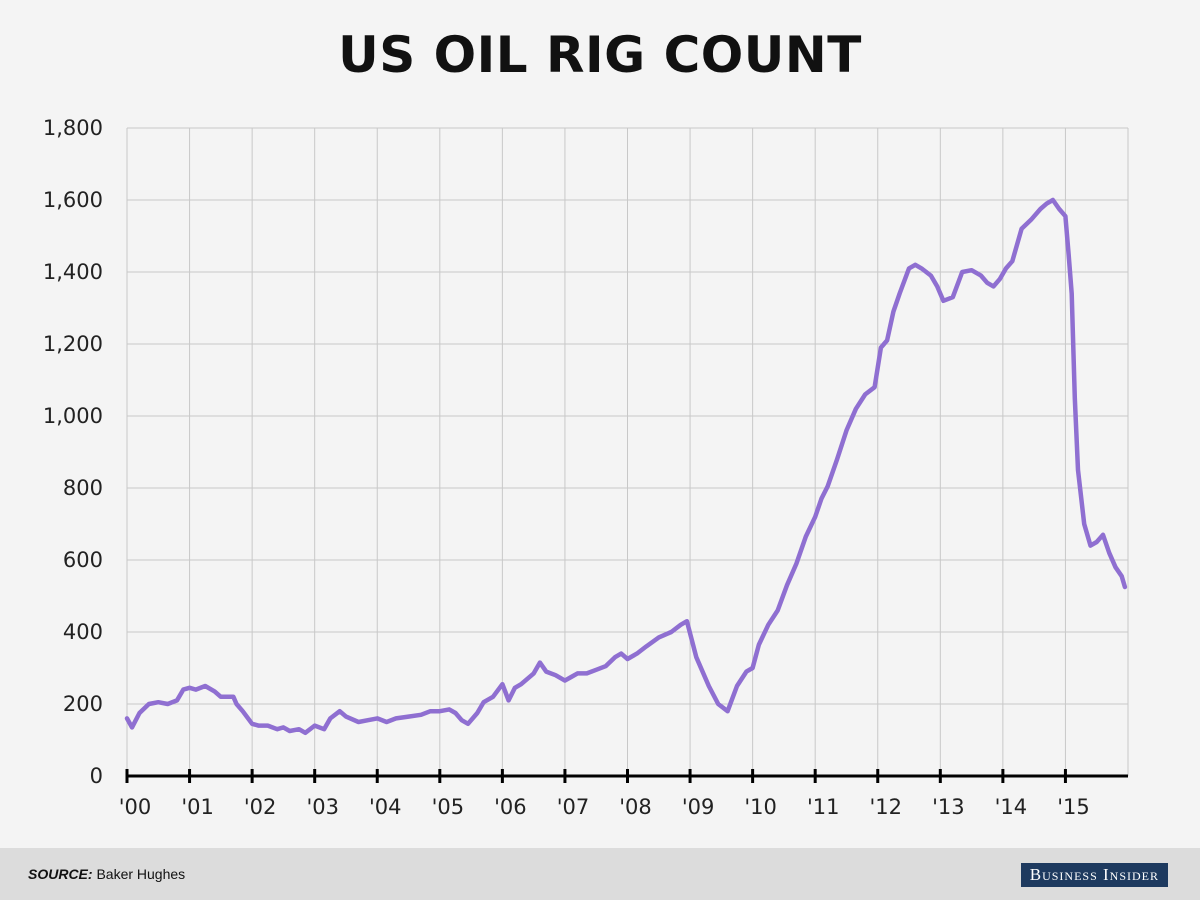 This screenshot has height=900, width=1200. Describe the element at coordinates (60, 874) in the screenshot. I see `source-label: SOURCE:` at that location.